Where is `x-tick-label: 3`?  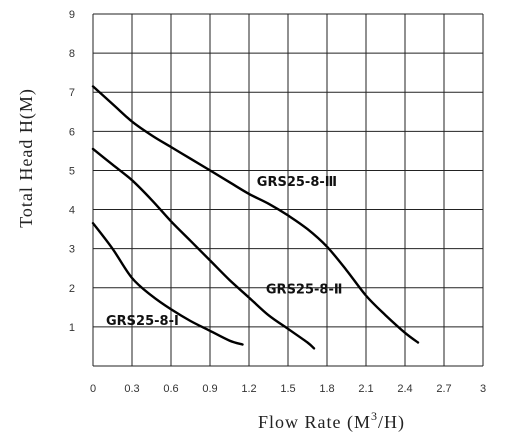
x-tick-label: 3 is located at coordinates (483, 389).